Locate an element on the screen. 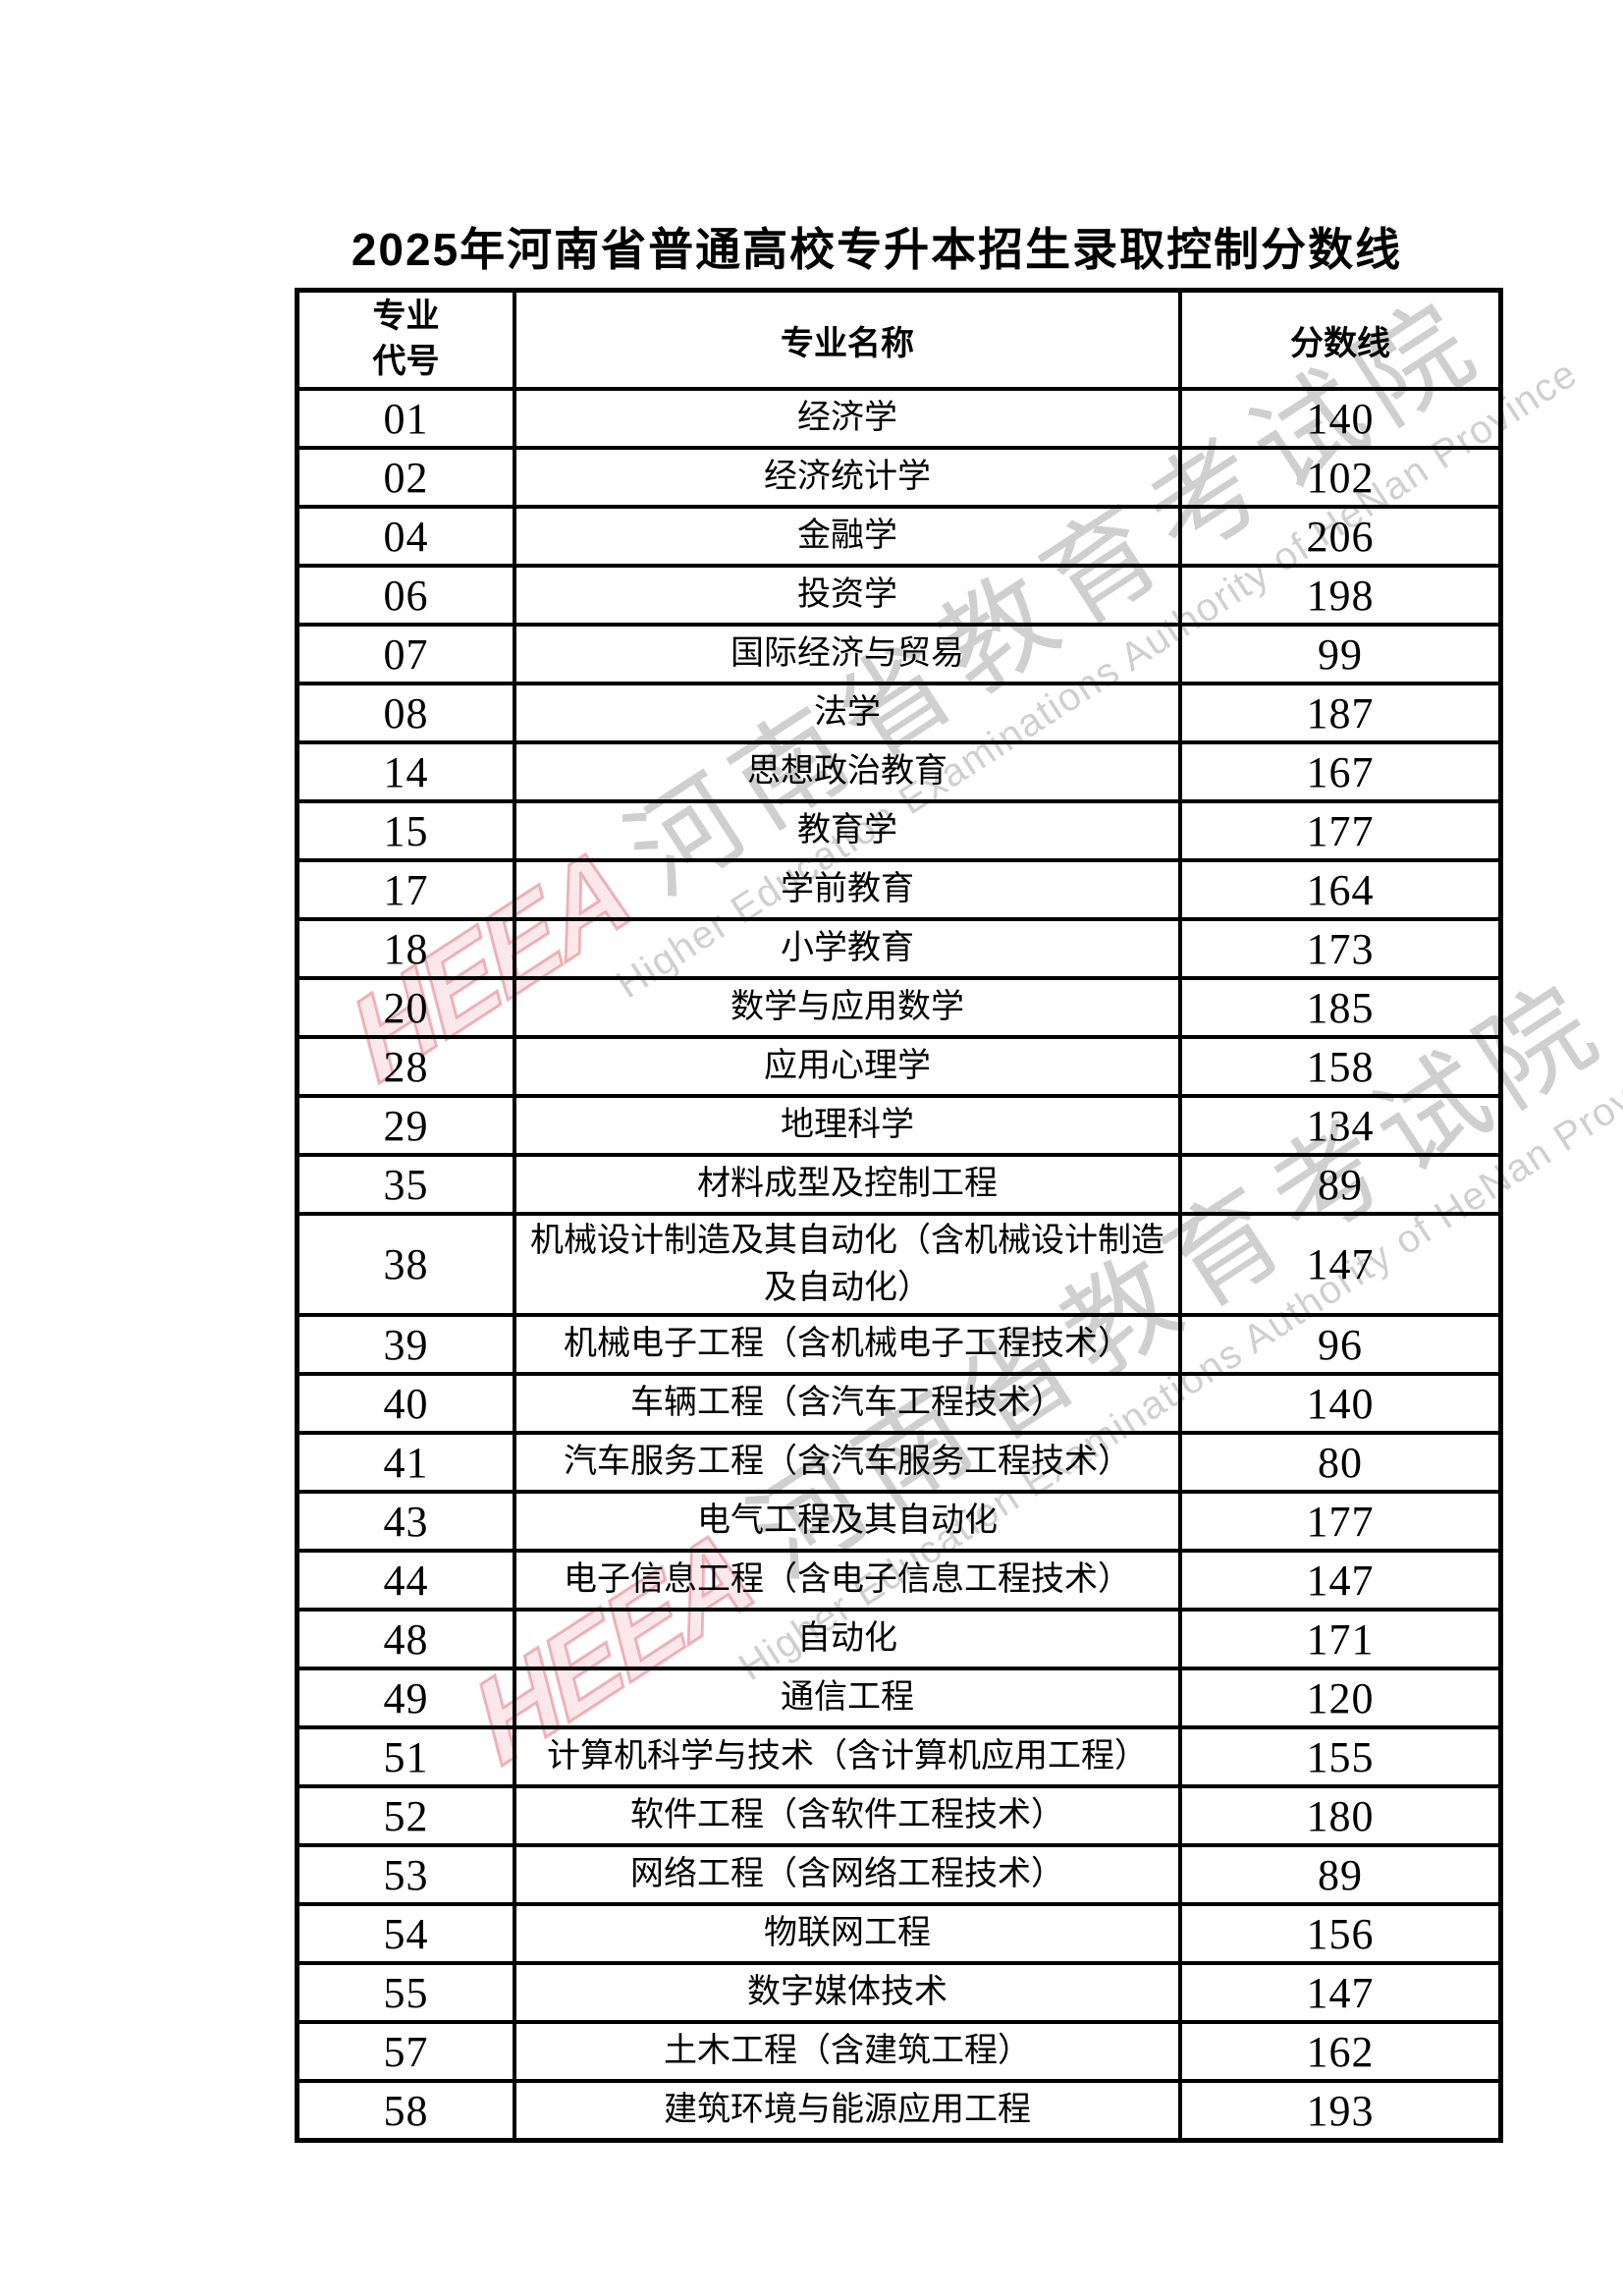 This screenshot has width=1623, height=2296. cell-major-name: 数学与应用数学 is located at coordinates (847, 1007).